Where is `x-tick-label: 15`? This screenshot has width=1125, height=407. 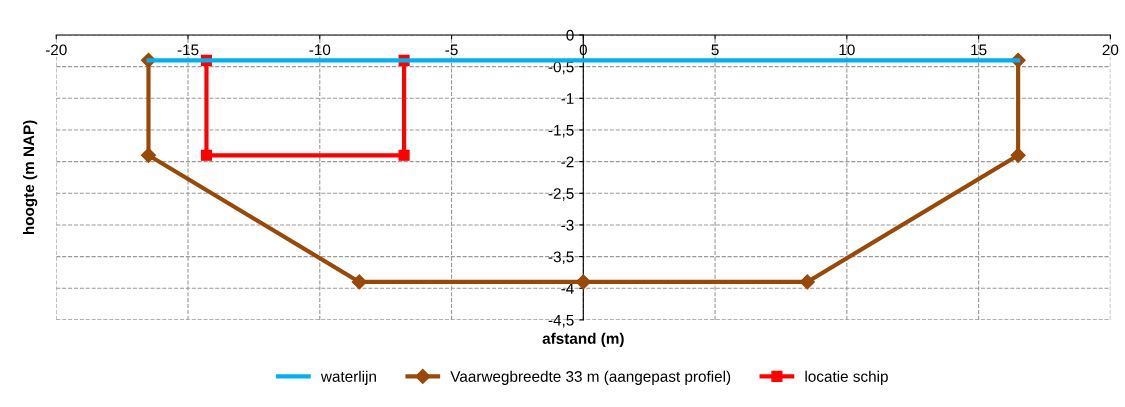 x-tick-label: 15 is located at coordinates (979, 50).